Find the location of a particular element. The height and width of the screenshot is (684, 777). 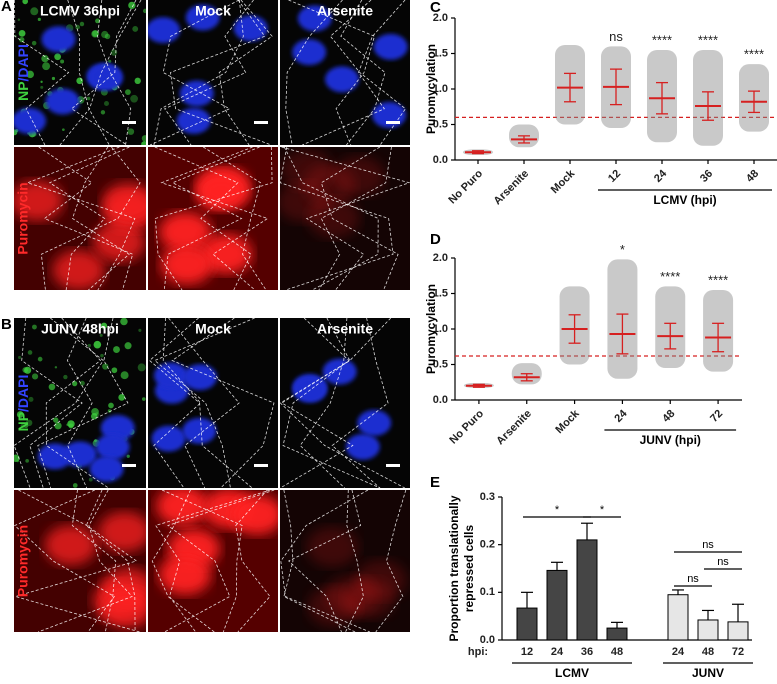

significance: ns is located at coordinates (616, 36).